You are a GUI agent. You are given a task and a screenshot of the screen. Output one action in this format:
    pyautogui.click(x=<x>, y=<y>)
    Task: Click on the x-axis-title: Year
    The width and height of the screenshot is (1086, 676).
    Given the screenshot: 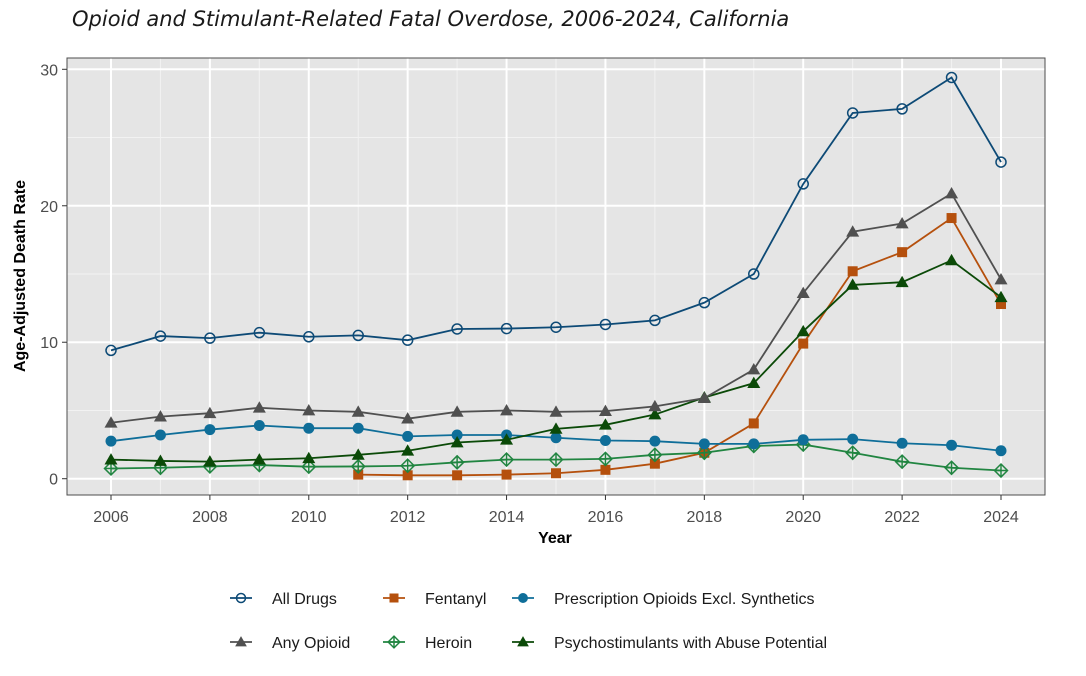 What is the action you would take?
    pyautogui.click(x=555, y=538)
    